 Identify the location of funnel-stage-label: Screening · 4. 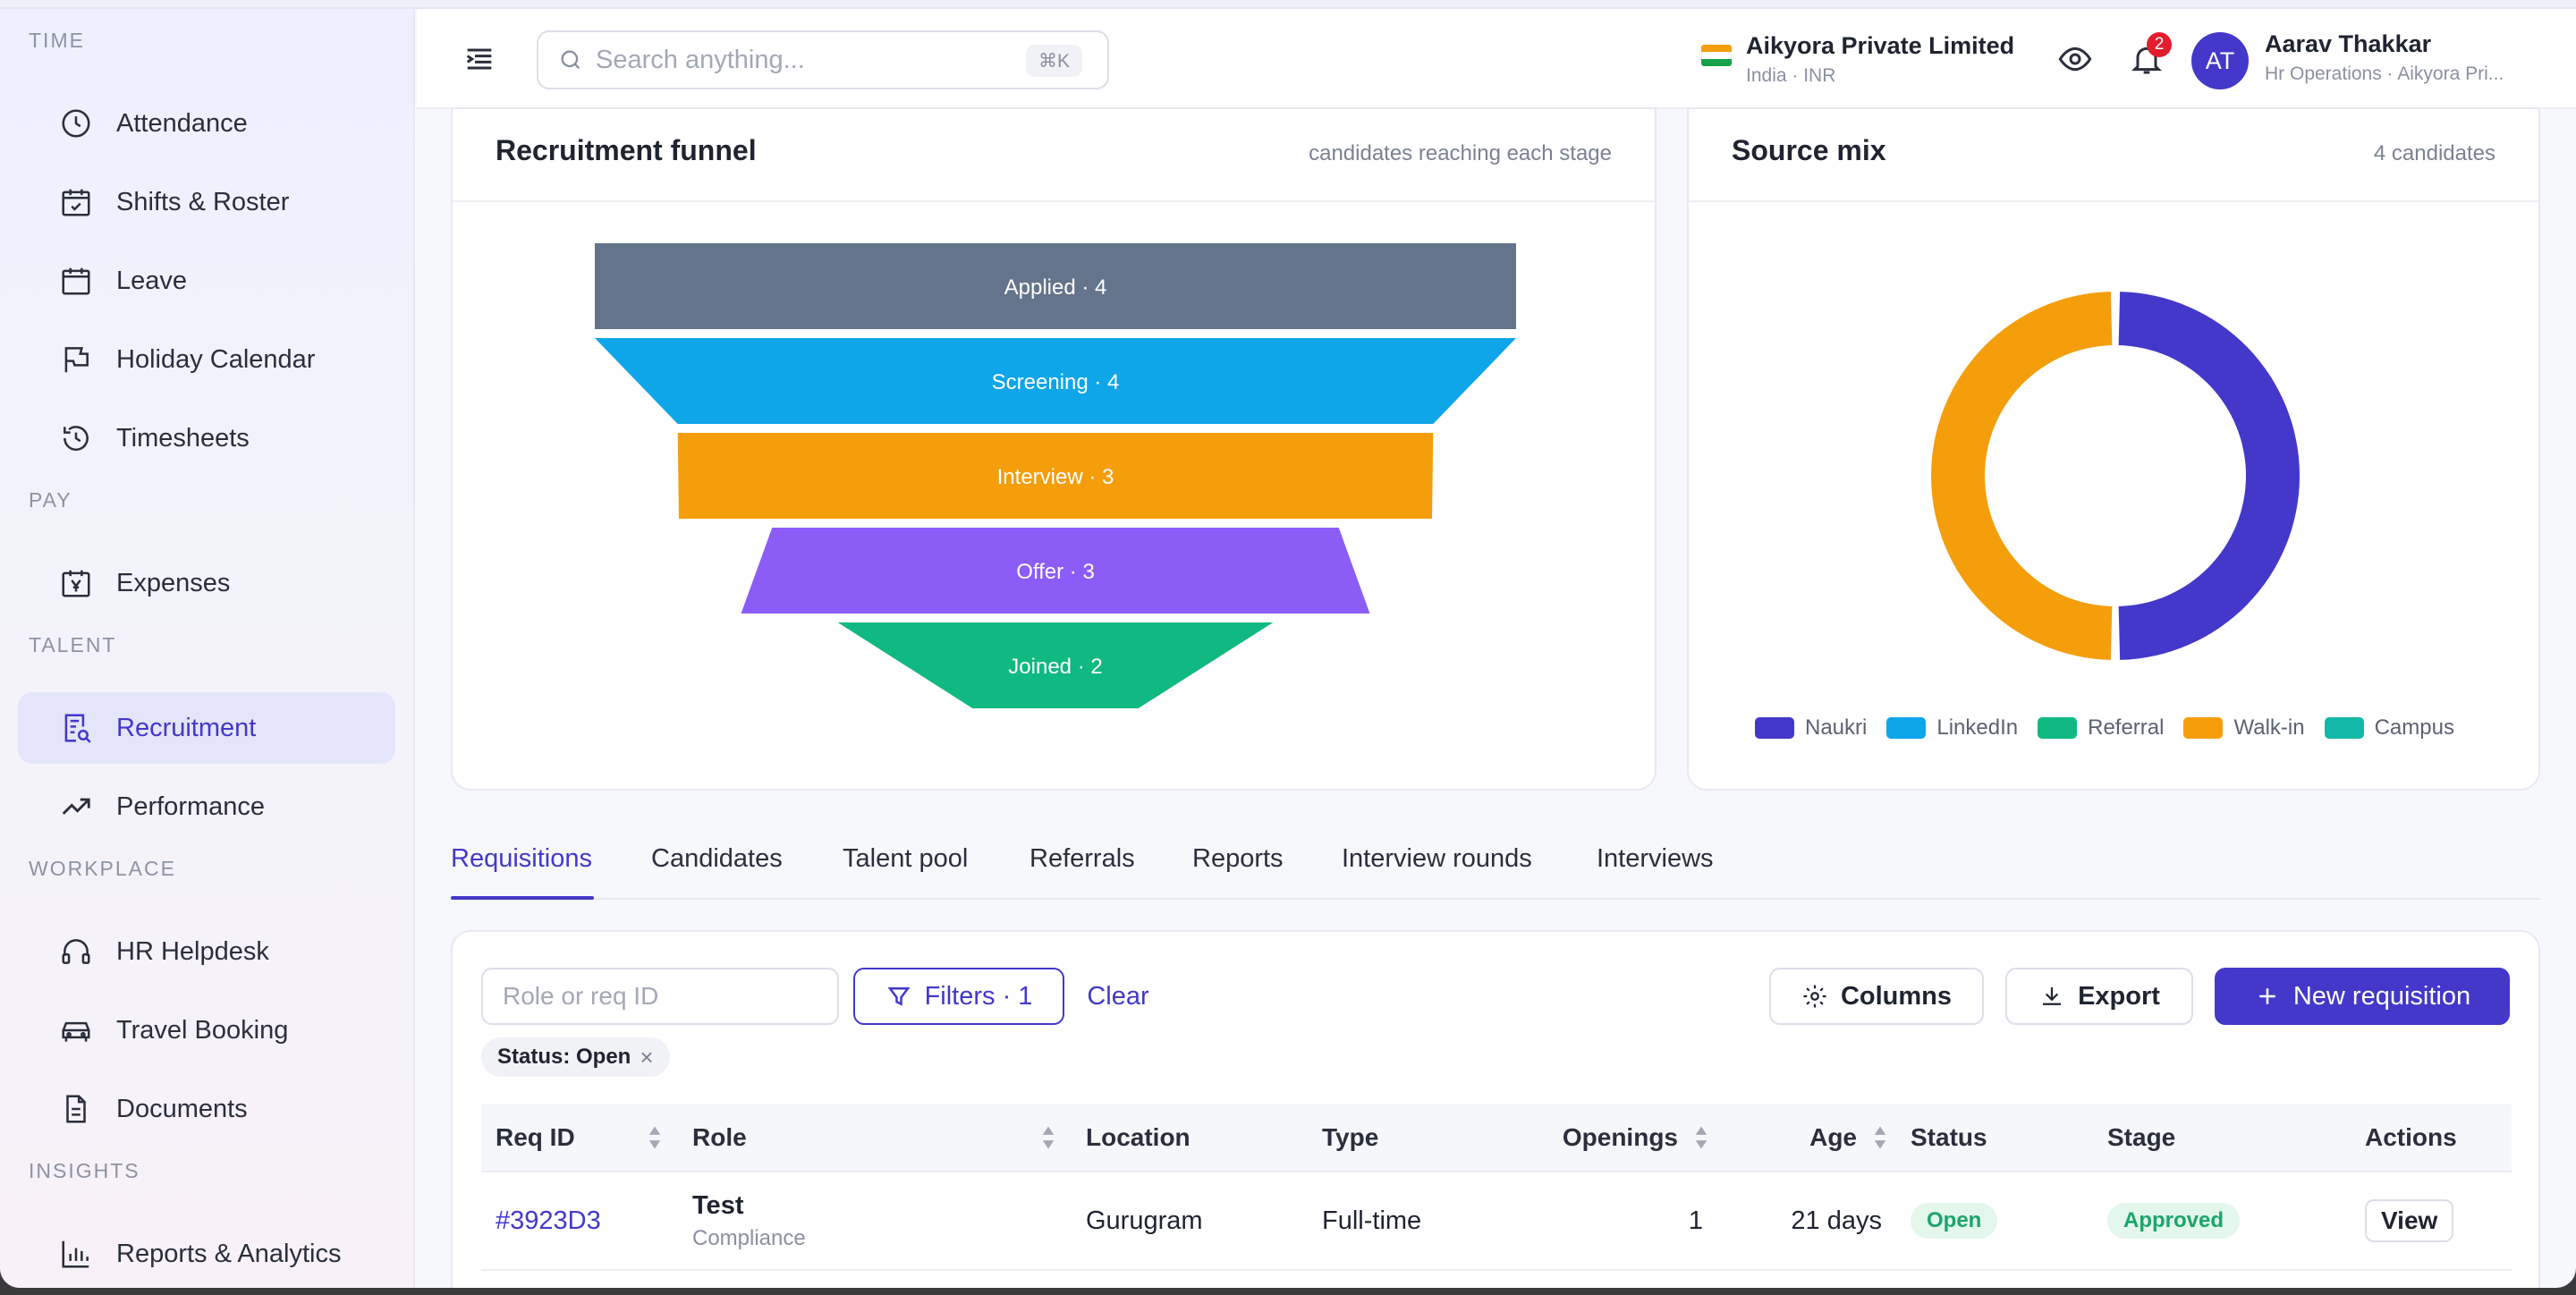
(1056, 382).